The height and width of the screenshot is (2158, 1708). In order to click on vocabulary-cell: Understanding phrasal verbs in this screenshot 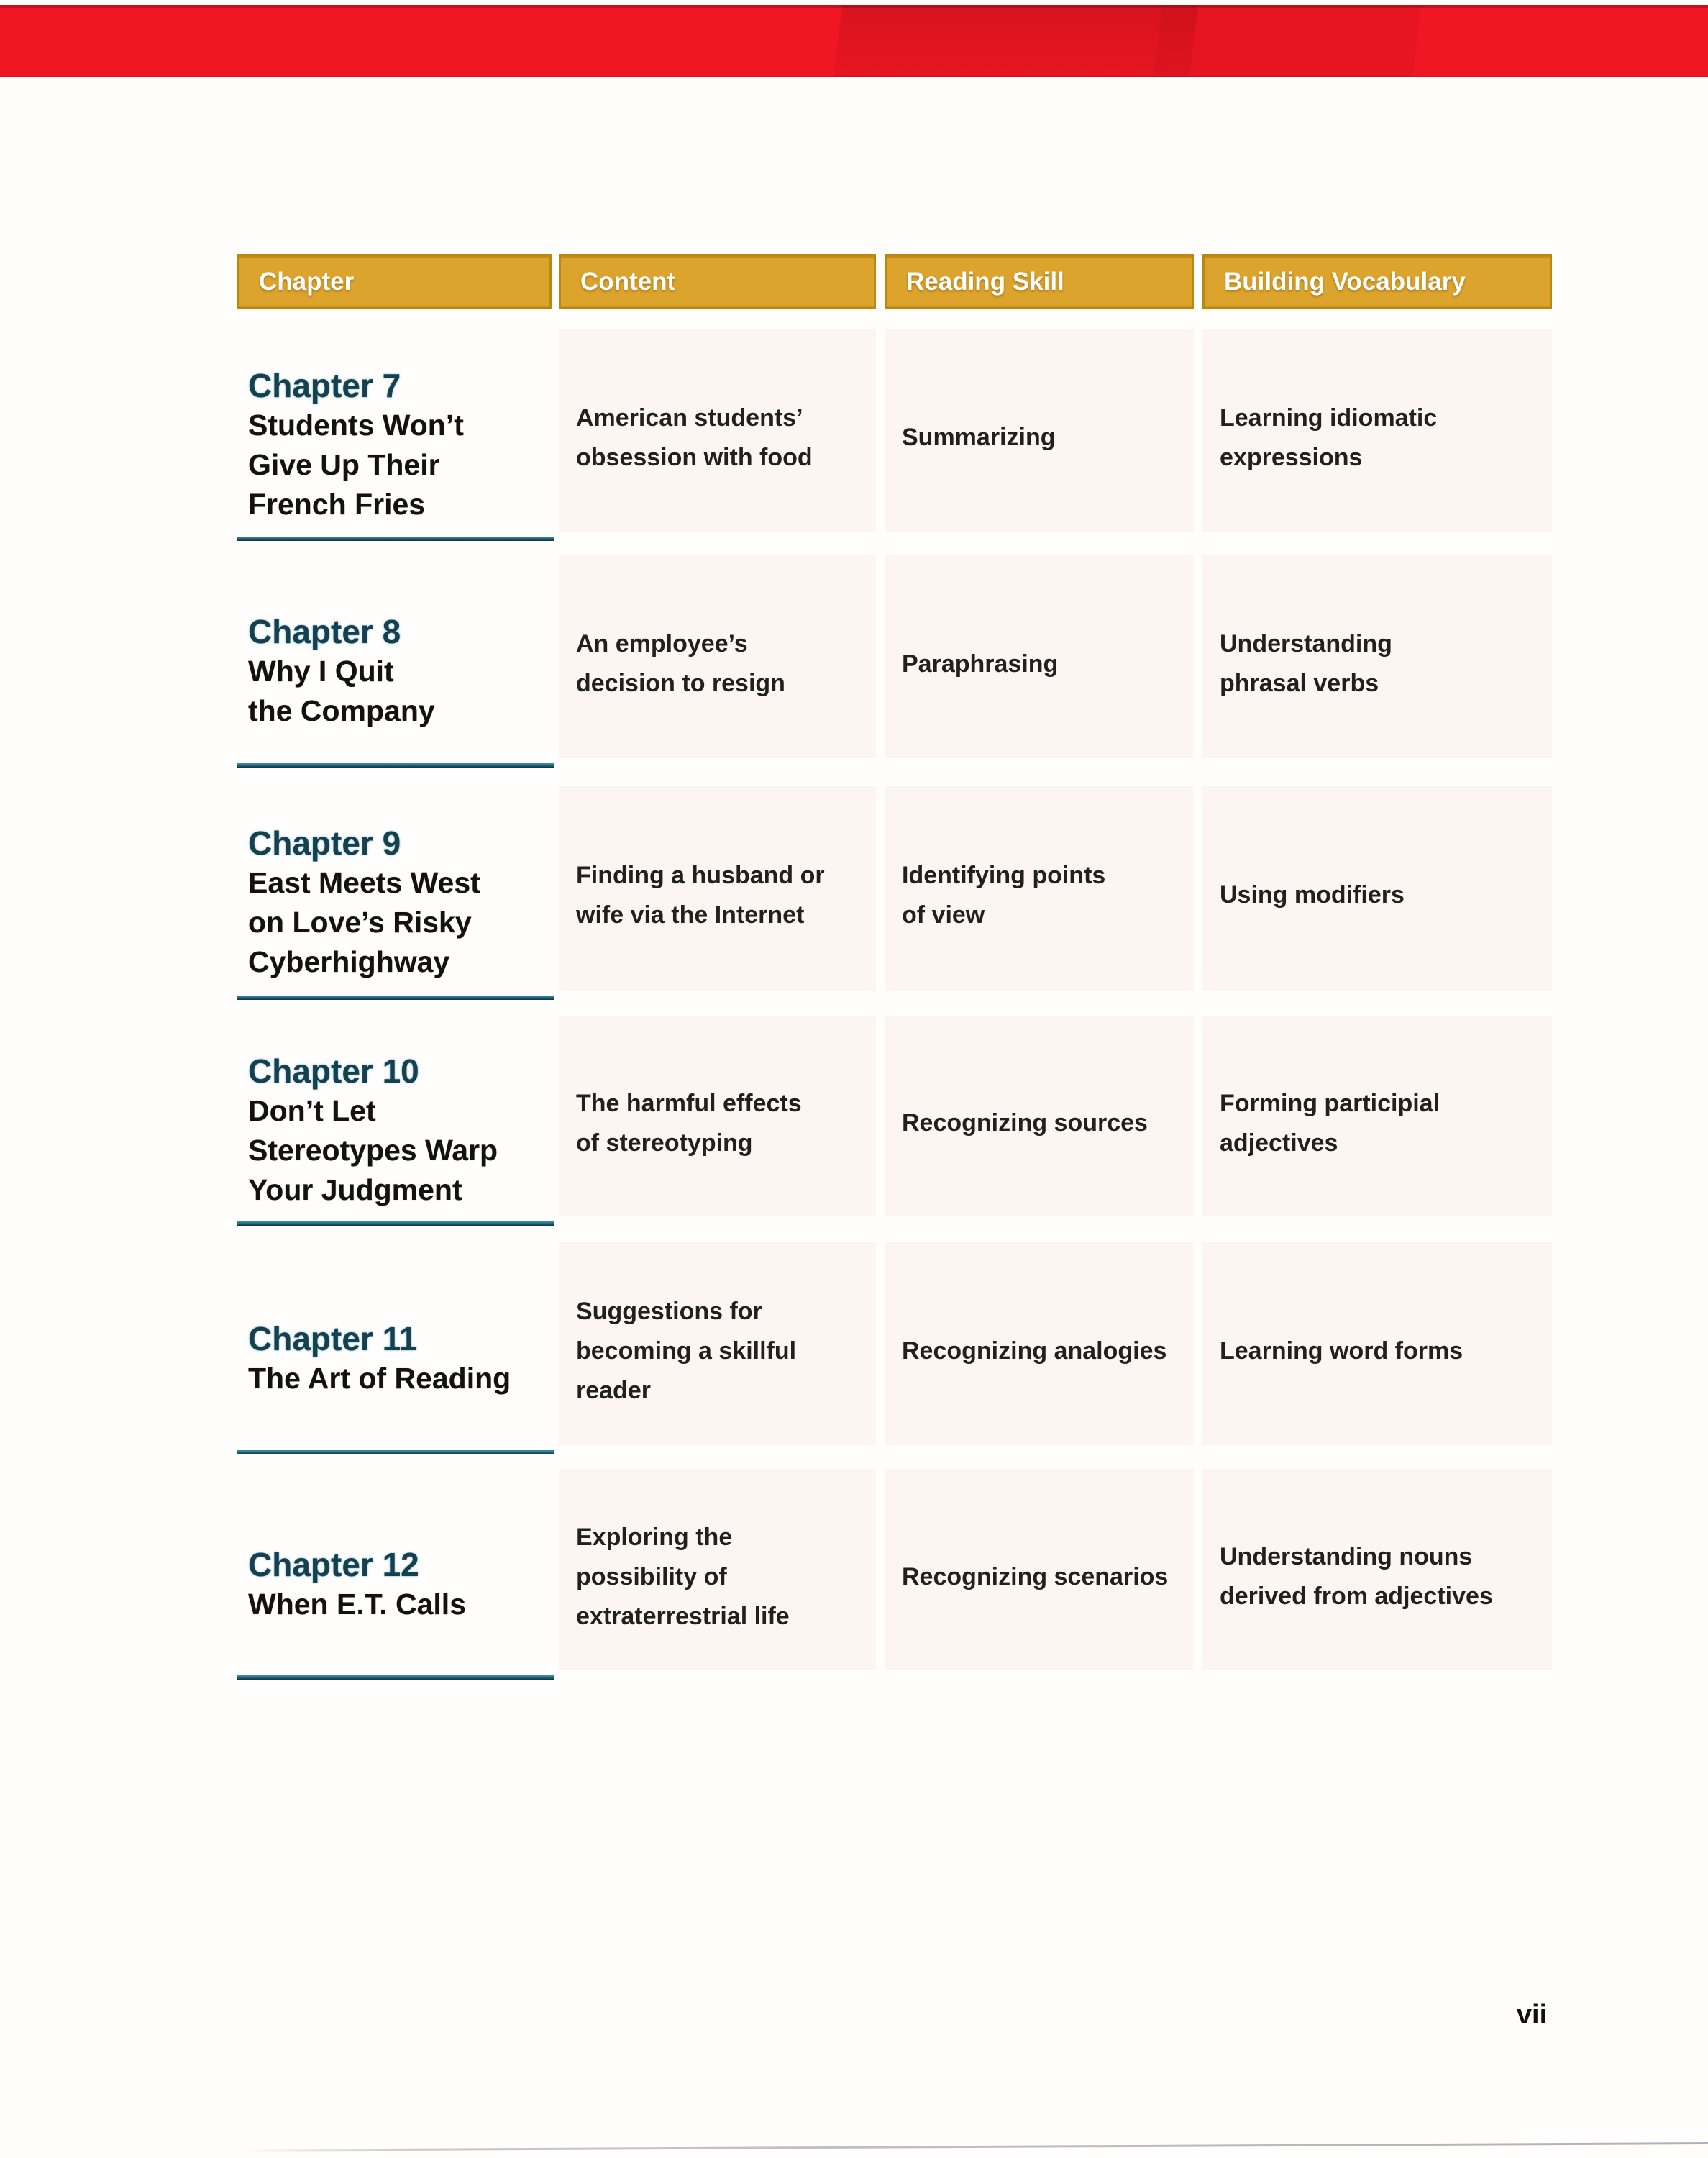, I will do `click(1377, 657)`.